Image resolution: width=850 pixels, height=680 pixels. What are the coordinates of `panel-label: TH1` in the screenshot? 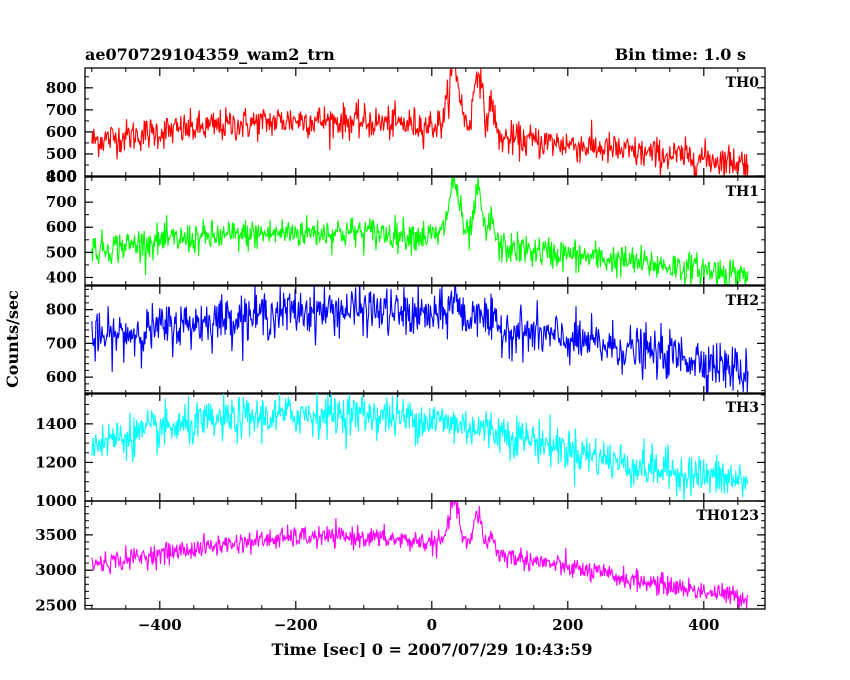 It's located at (742, 192).